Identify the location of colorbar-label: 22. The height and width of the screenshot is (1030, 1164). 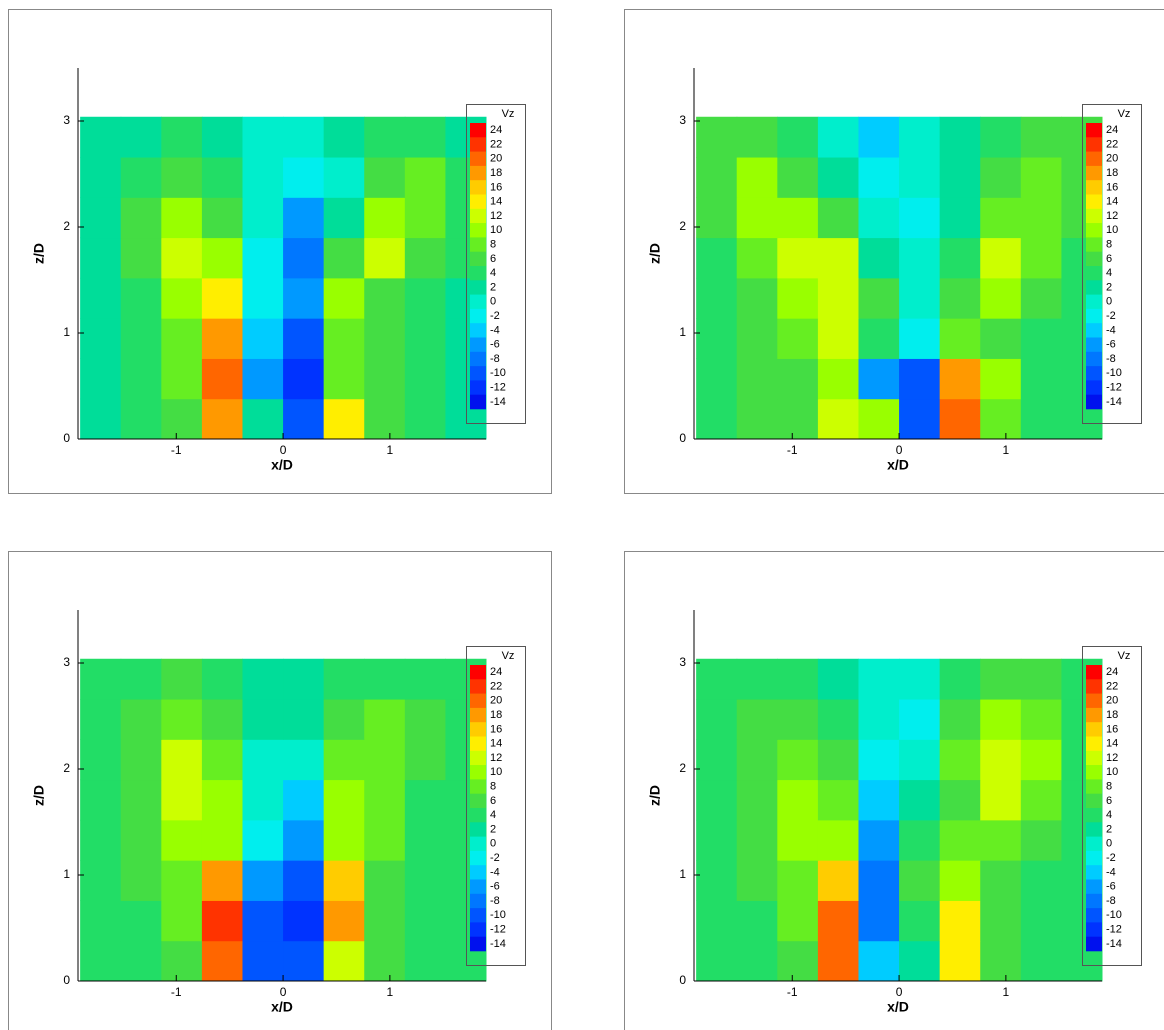
(496, 144).